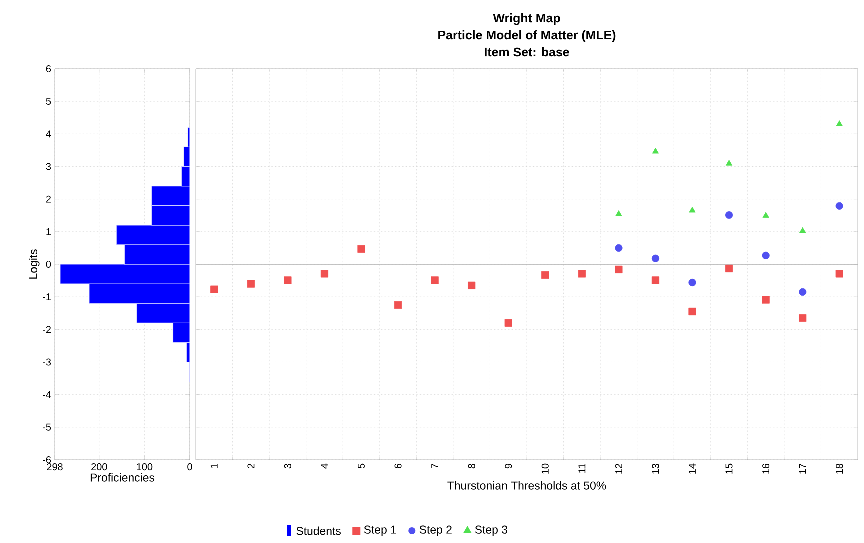 The width and height of the screenshot is (864, 543). Describe the element at coordinates (398, 466) in the screenshot. I see `x-tick-label: 6` at that location.